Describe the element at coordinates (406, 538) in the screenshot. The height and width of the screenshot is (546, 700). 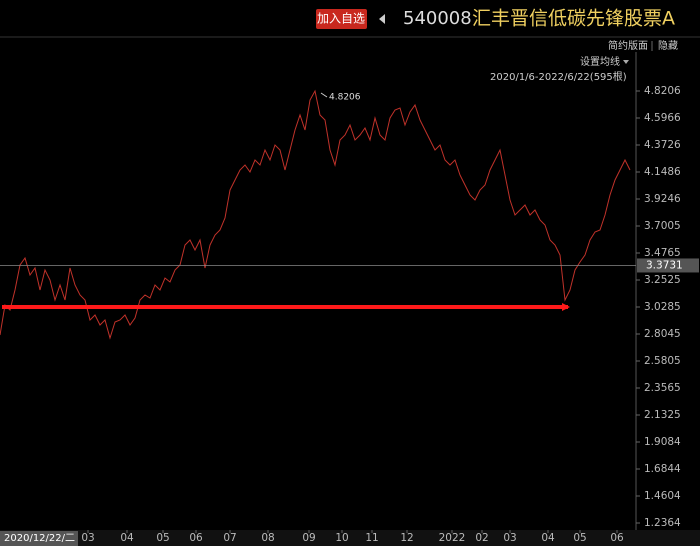
I see `x-tick-label: 12` at that location.